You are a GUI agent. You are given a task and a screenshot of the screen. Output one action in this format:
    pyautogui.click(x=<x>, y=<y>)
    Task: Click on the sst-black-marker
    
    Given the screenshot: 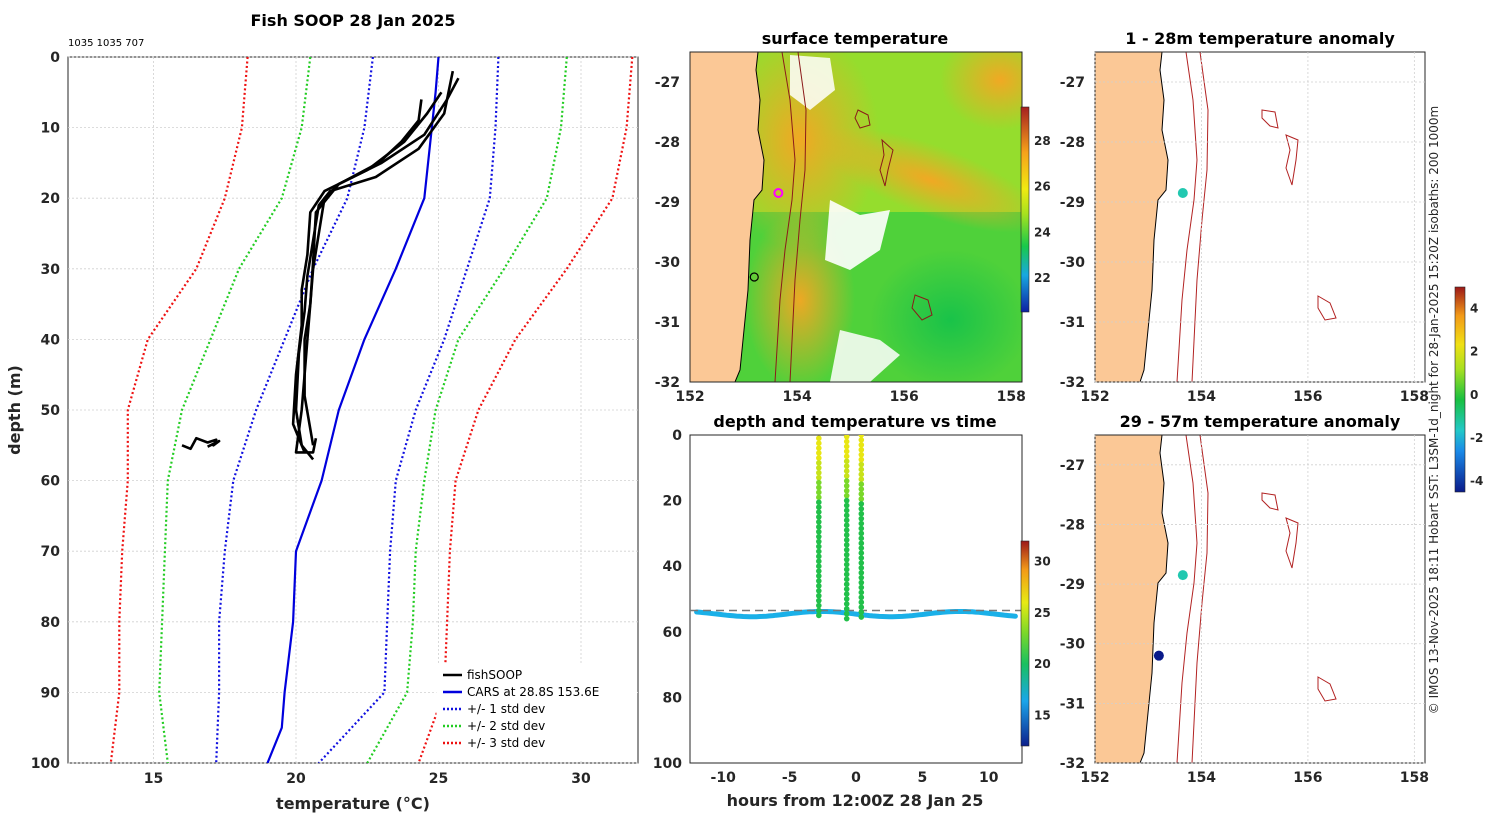 What is the action you would take?
    pyautogui.click(x=754, y=277)
    